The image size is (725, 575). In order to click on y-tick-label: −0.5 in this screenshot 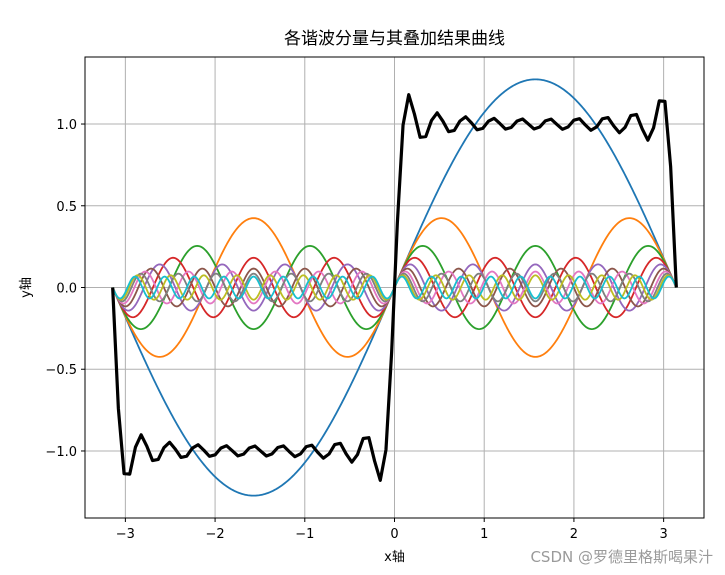, I will do `click(61, 370)`.